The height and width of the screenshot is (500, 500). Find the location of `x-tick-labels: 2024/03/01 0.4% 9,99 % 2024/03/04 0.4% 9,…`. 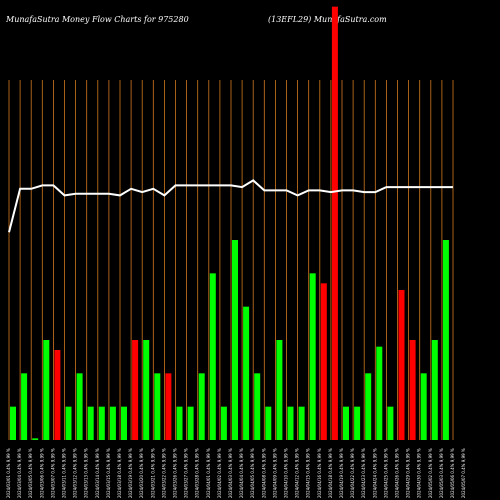

x-tick-labels: 2024/03/01 0.4% 9,99 % 2024/03/04 0.4% 9,… is located at coordinates (236, 473).